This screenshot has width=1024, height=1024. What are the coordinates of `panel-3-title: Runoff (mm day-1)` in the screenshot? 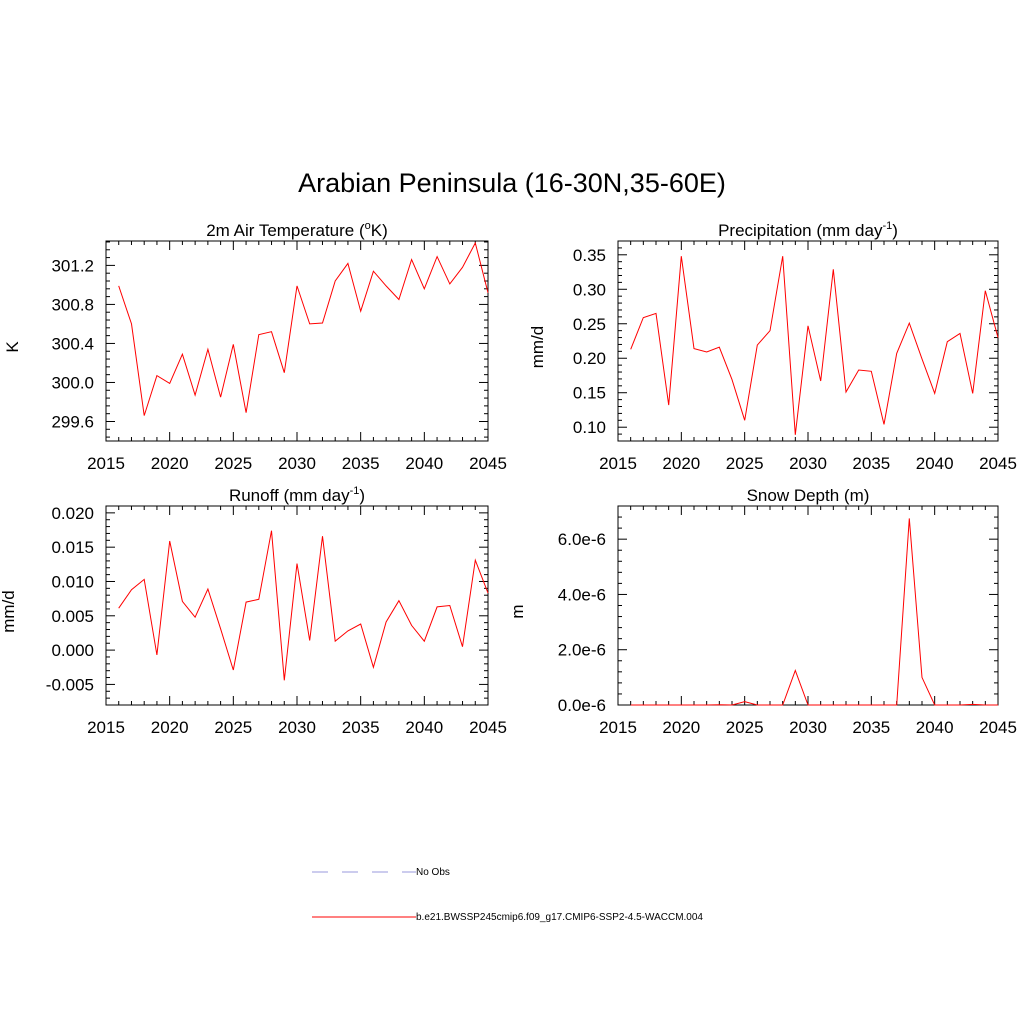 It's located at (297, 495).